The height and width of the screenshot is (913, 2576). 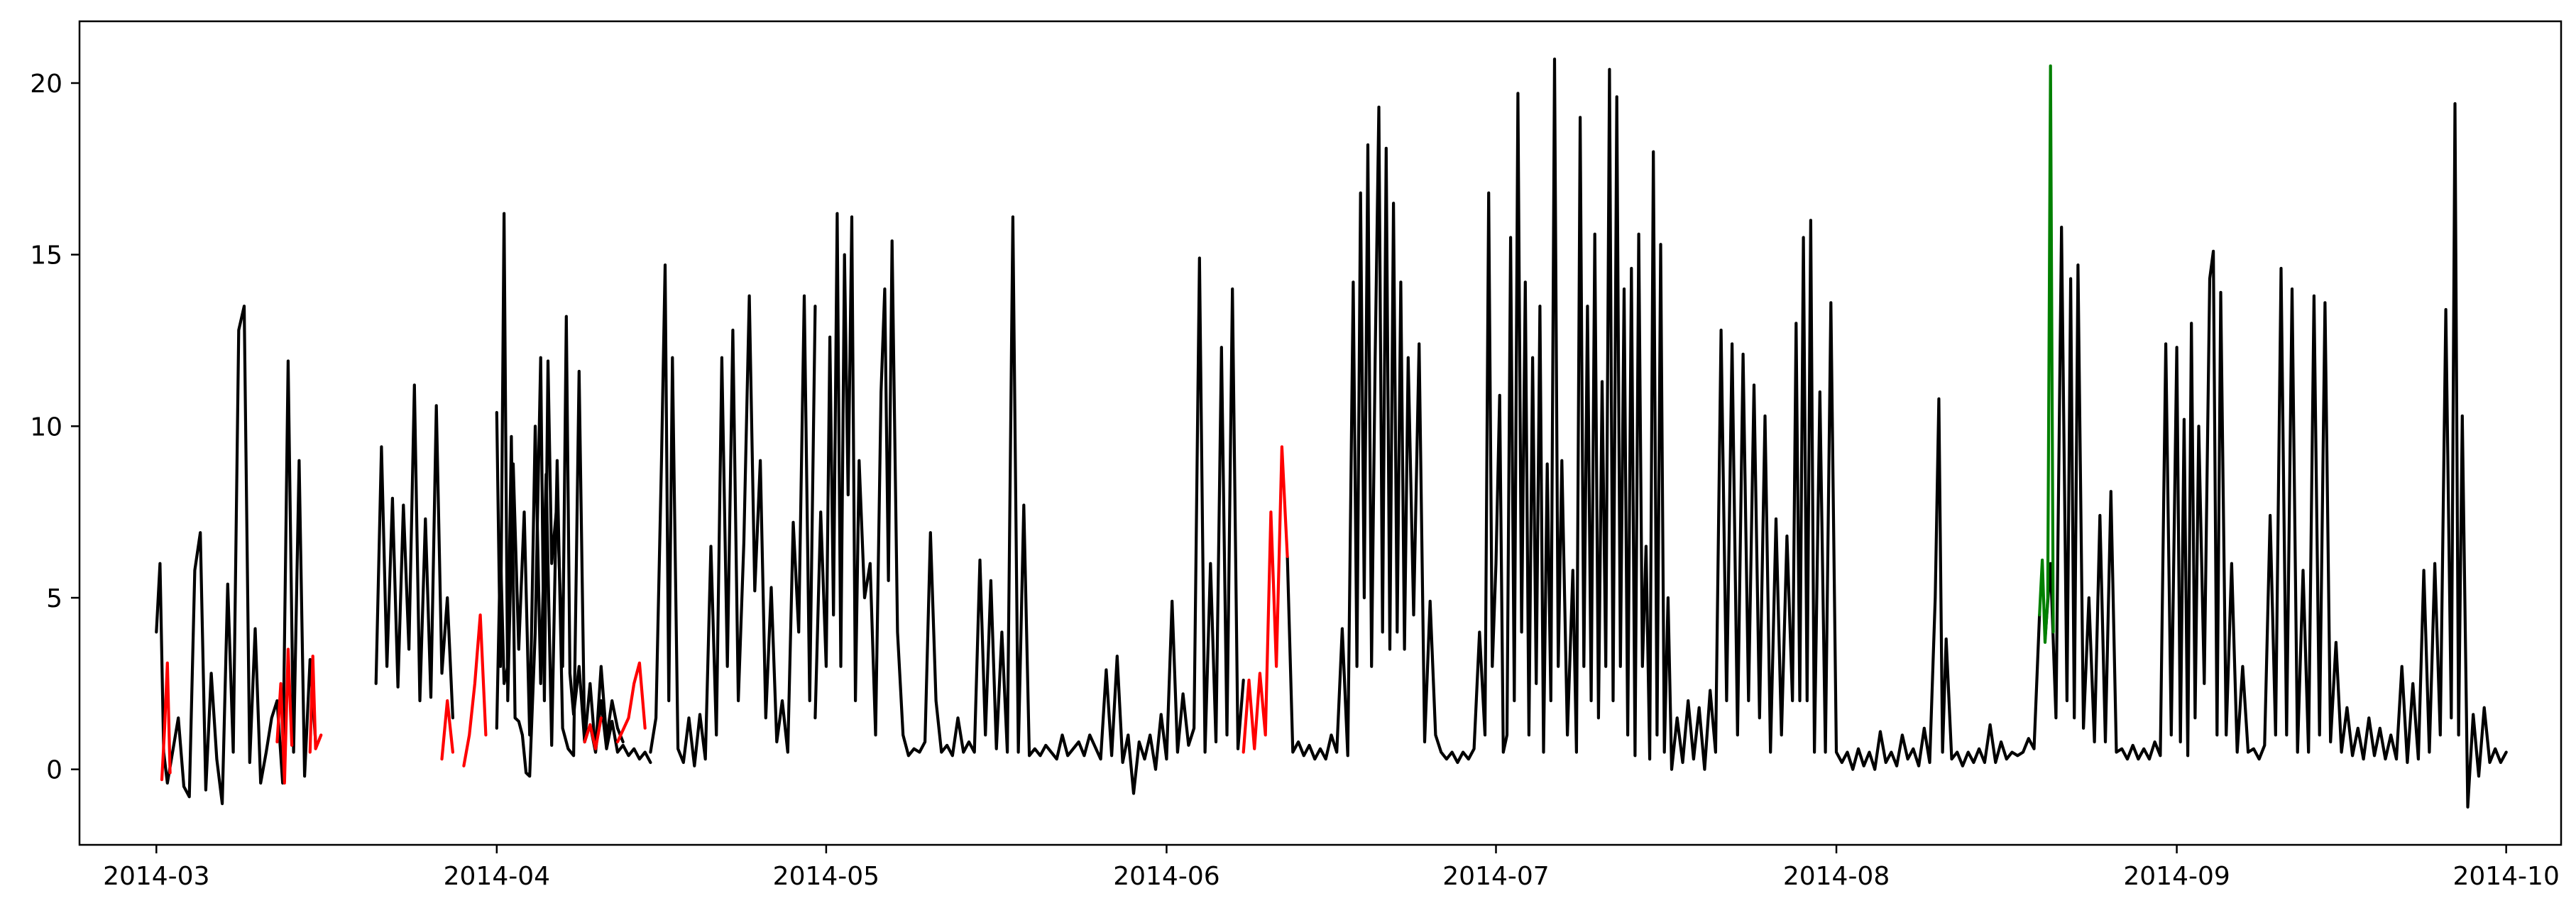 What do you see at coordinates (2176, 876) in the screenshot?
I see `x-tick-label: 2014-09` at bounding box center [2176, 876].